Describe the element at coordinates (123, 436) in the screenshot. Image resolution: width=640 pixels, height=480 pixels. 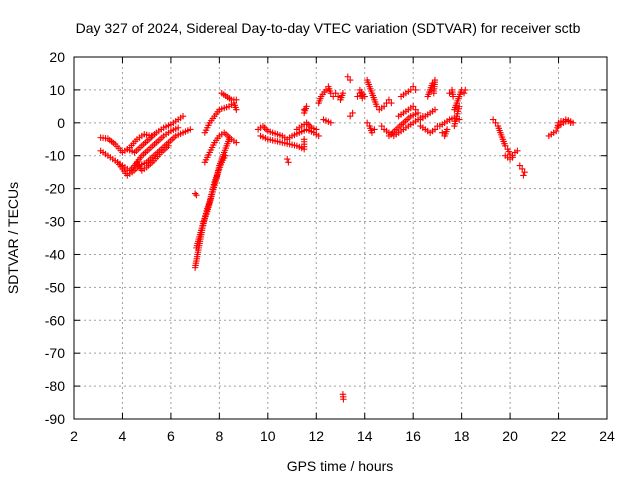
I see `x-tick-label: 4` at that location.